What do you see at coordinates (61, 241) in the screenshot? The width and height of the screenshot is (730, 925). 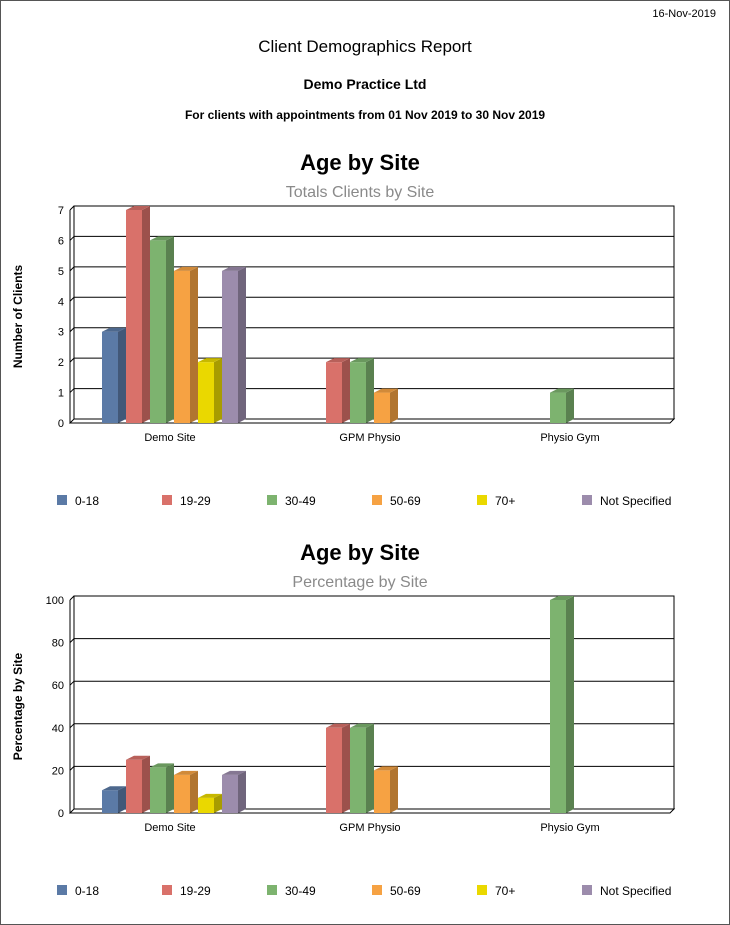 I see `y-tick-label: 6` at bounding box center [61, 241].